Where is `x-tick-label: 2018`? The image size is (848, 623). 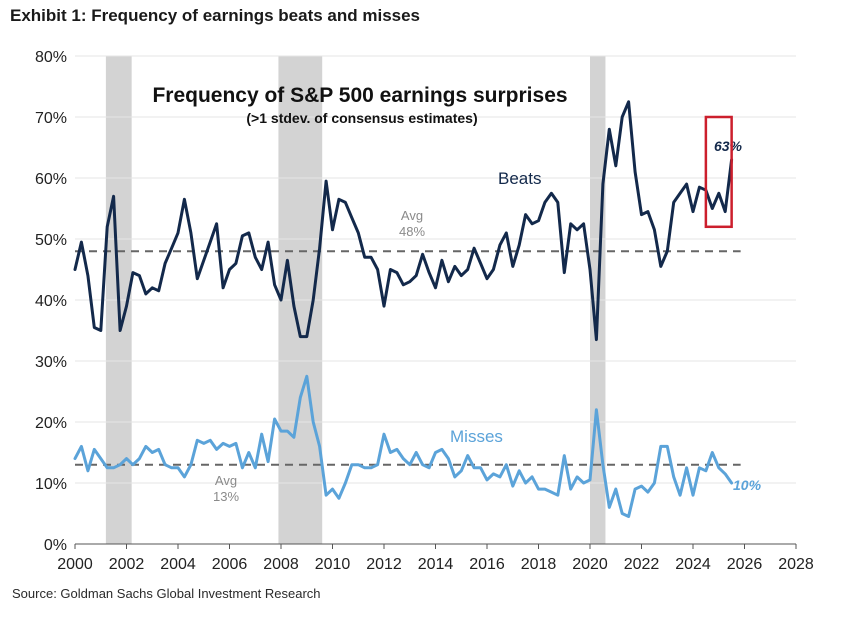 x-tick-label: 2018 is located at coordinates (539, 564).